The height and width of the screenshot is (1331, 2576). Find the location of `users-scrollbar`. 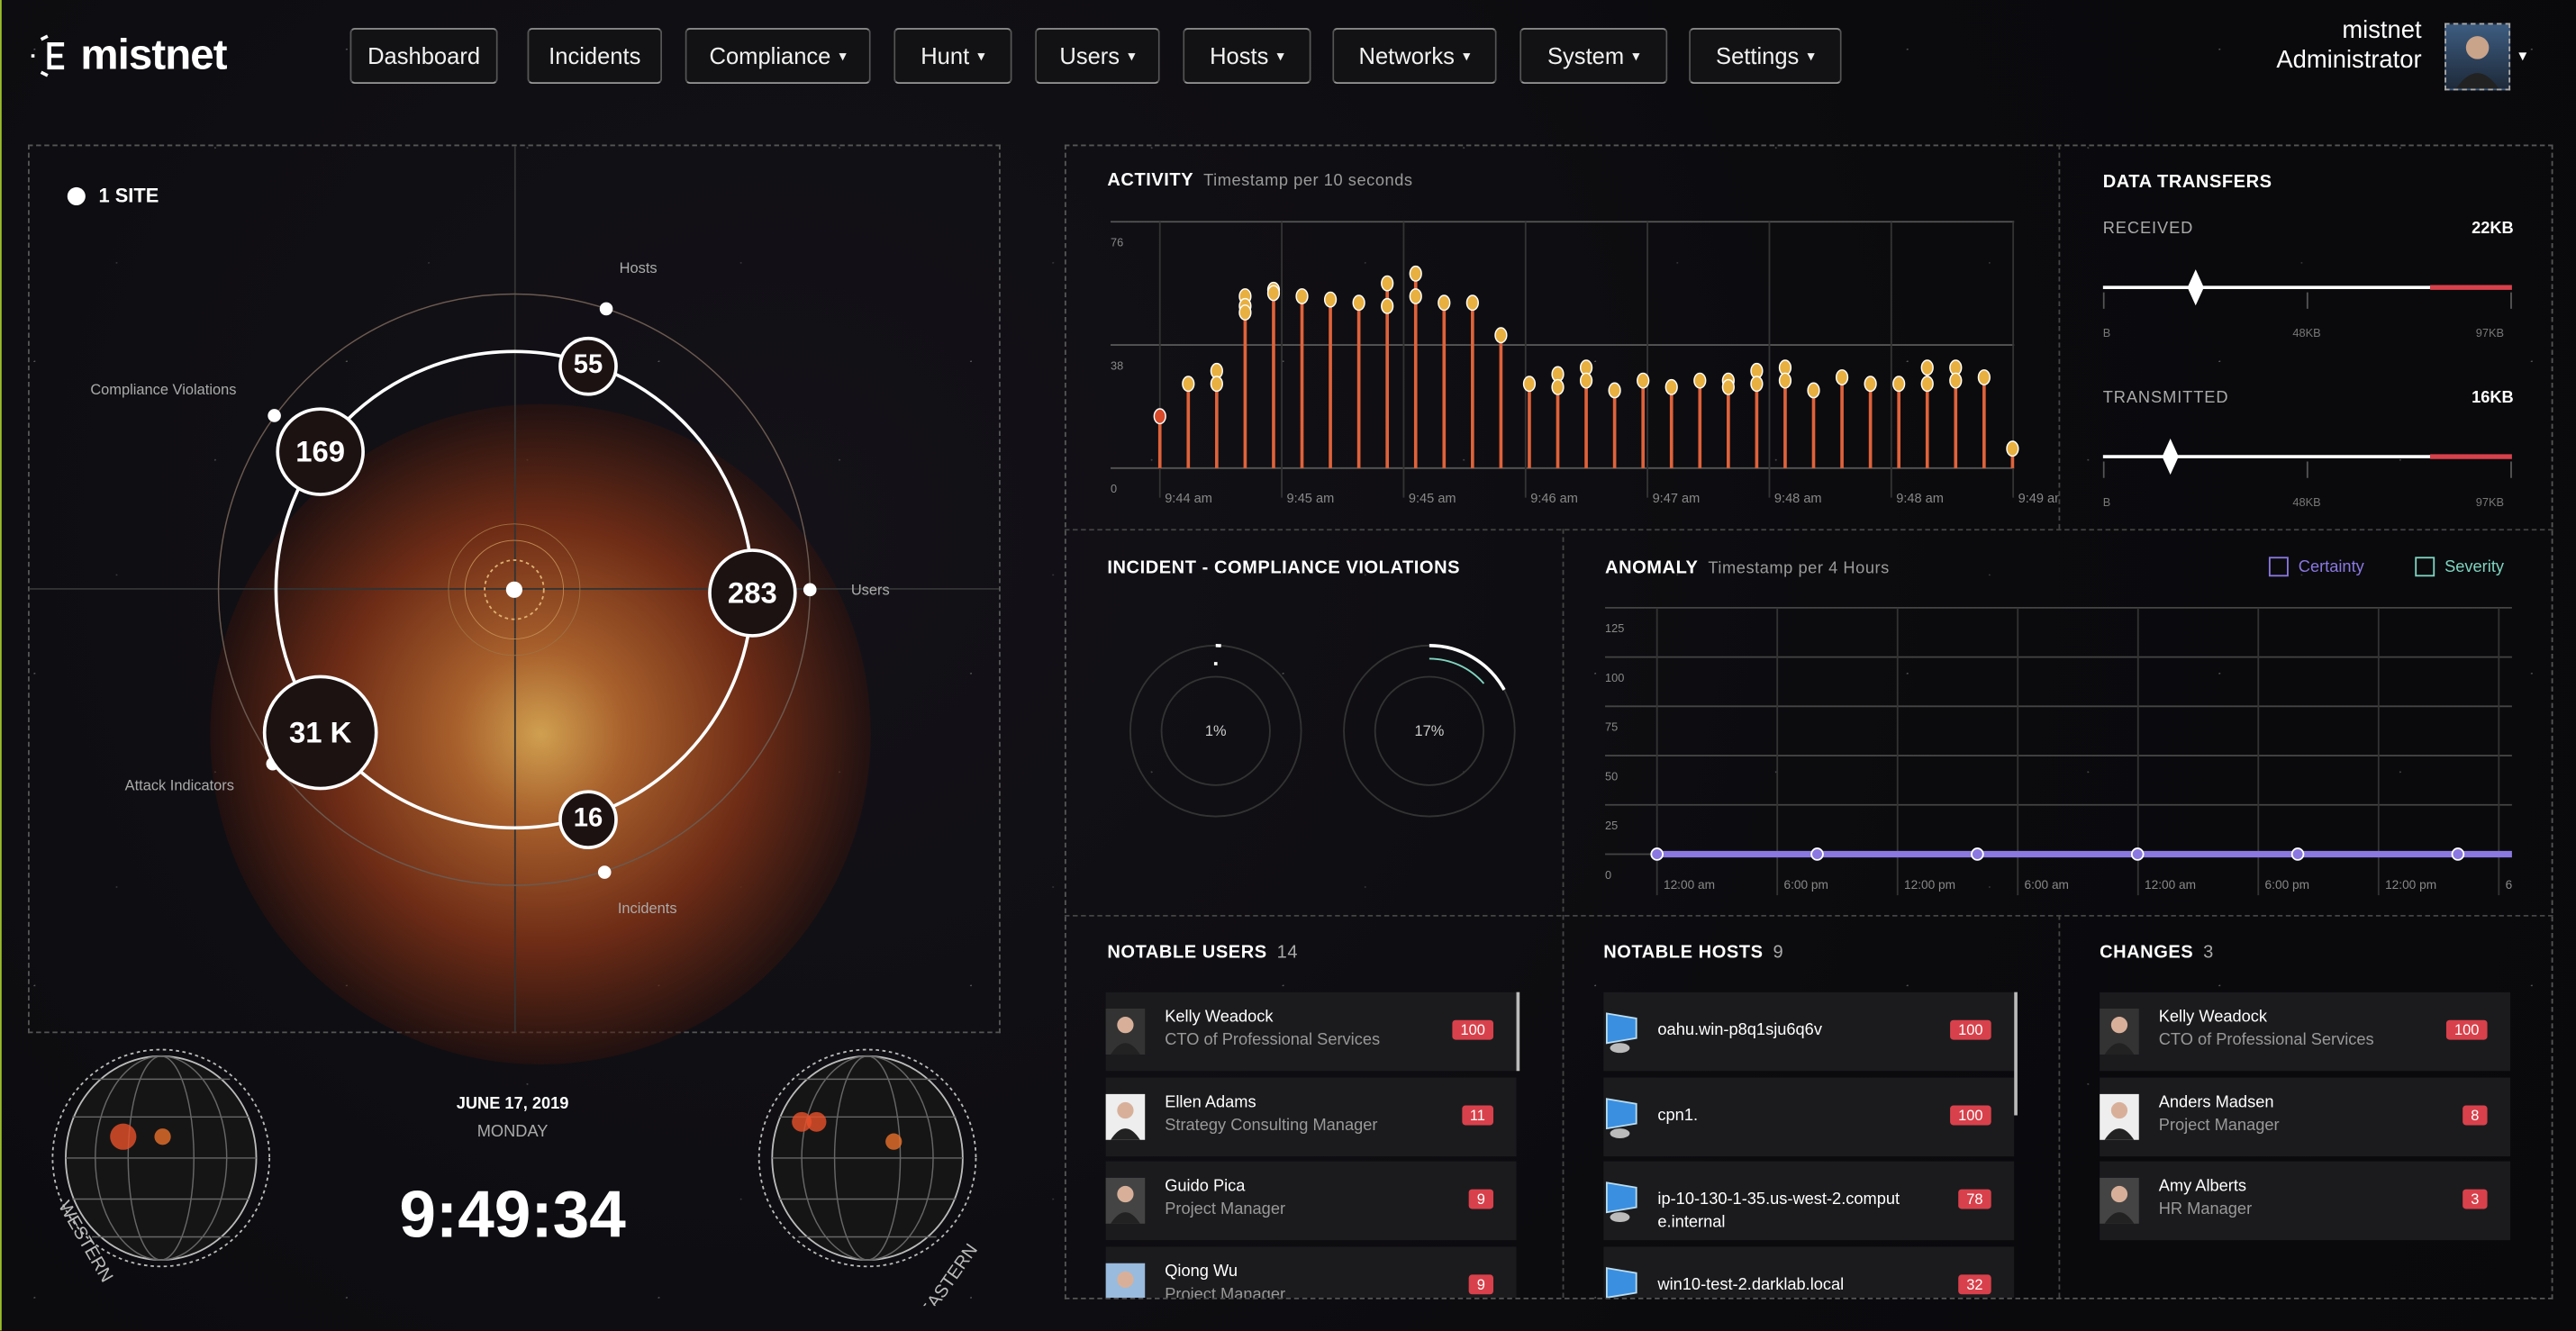

users-scrollbar is located at coordinates (1518, 1031).